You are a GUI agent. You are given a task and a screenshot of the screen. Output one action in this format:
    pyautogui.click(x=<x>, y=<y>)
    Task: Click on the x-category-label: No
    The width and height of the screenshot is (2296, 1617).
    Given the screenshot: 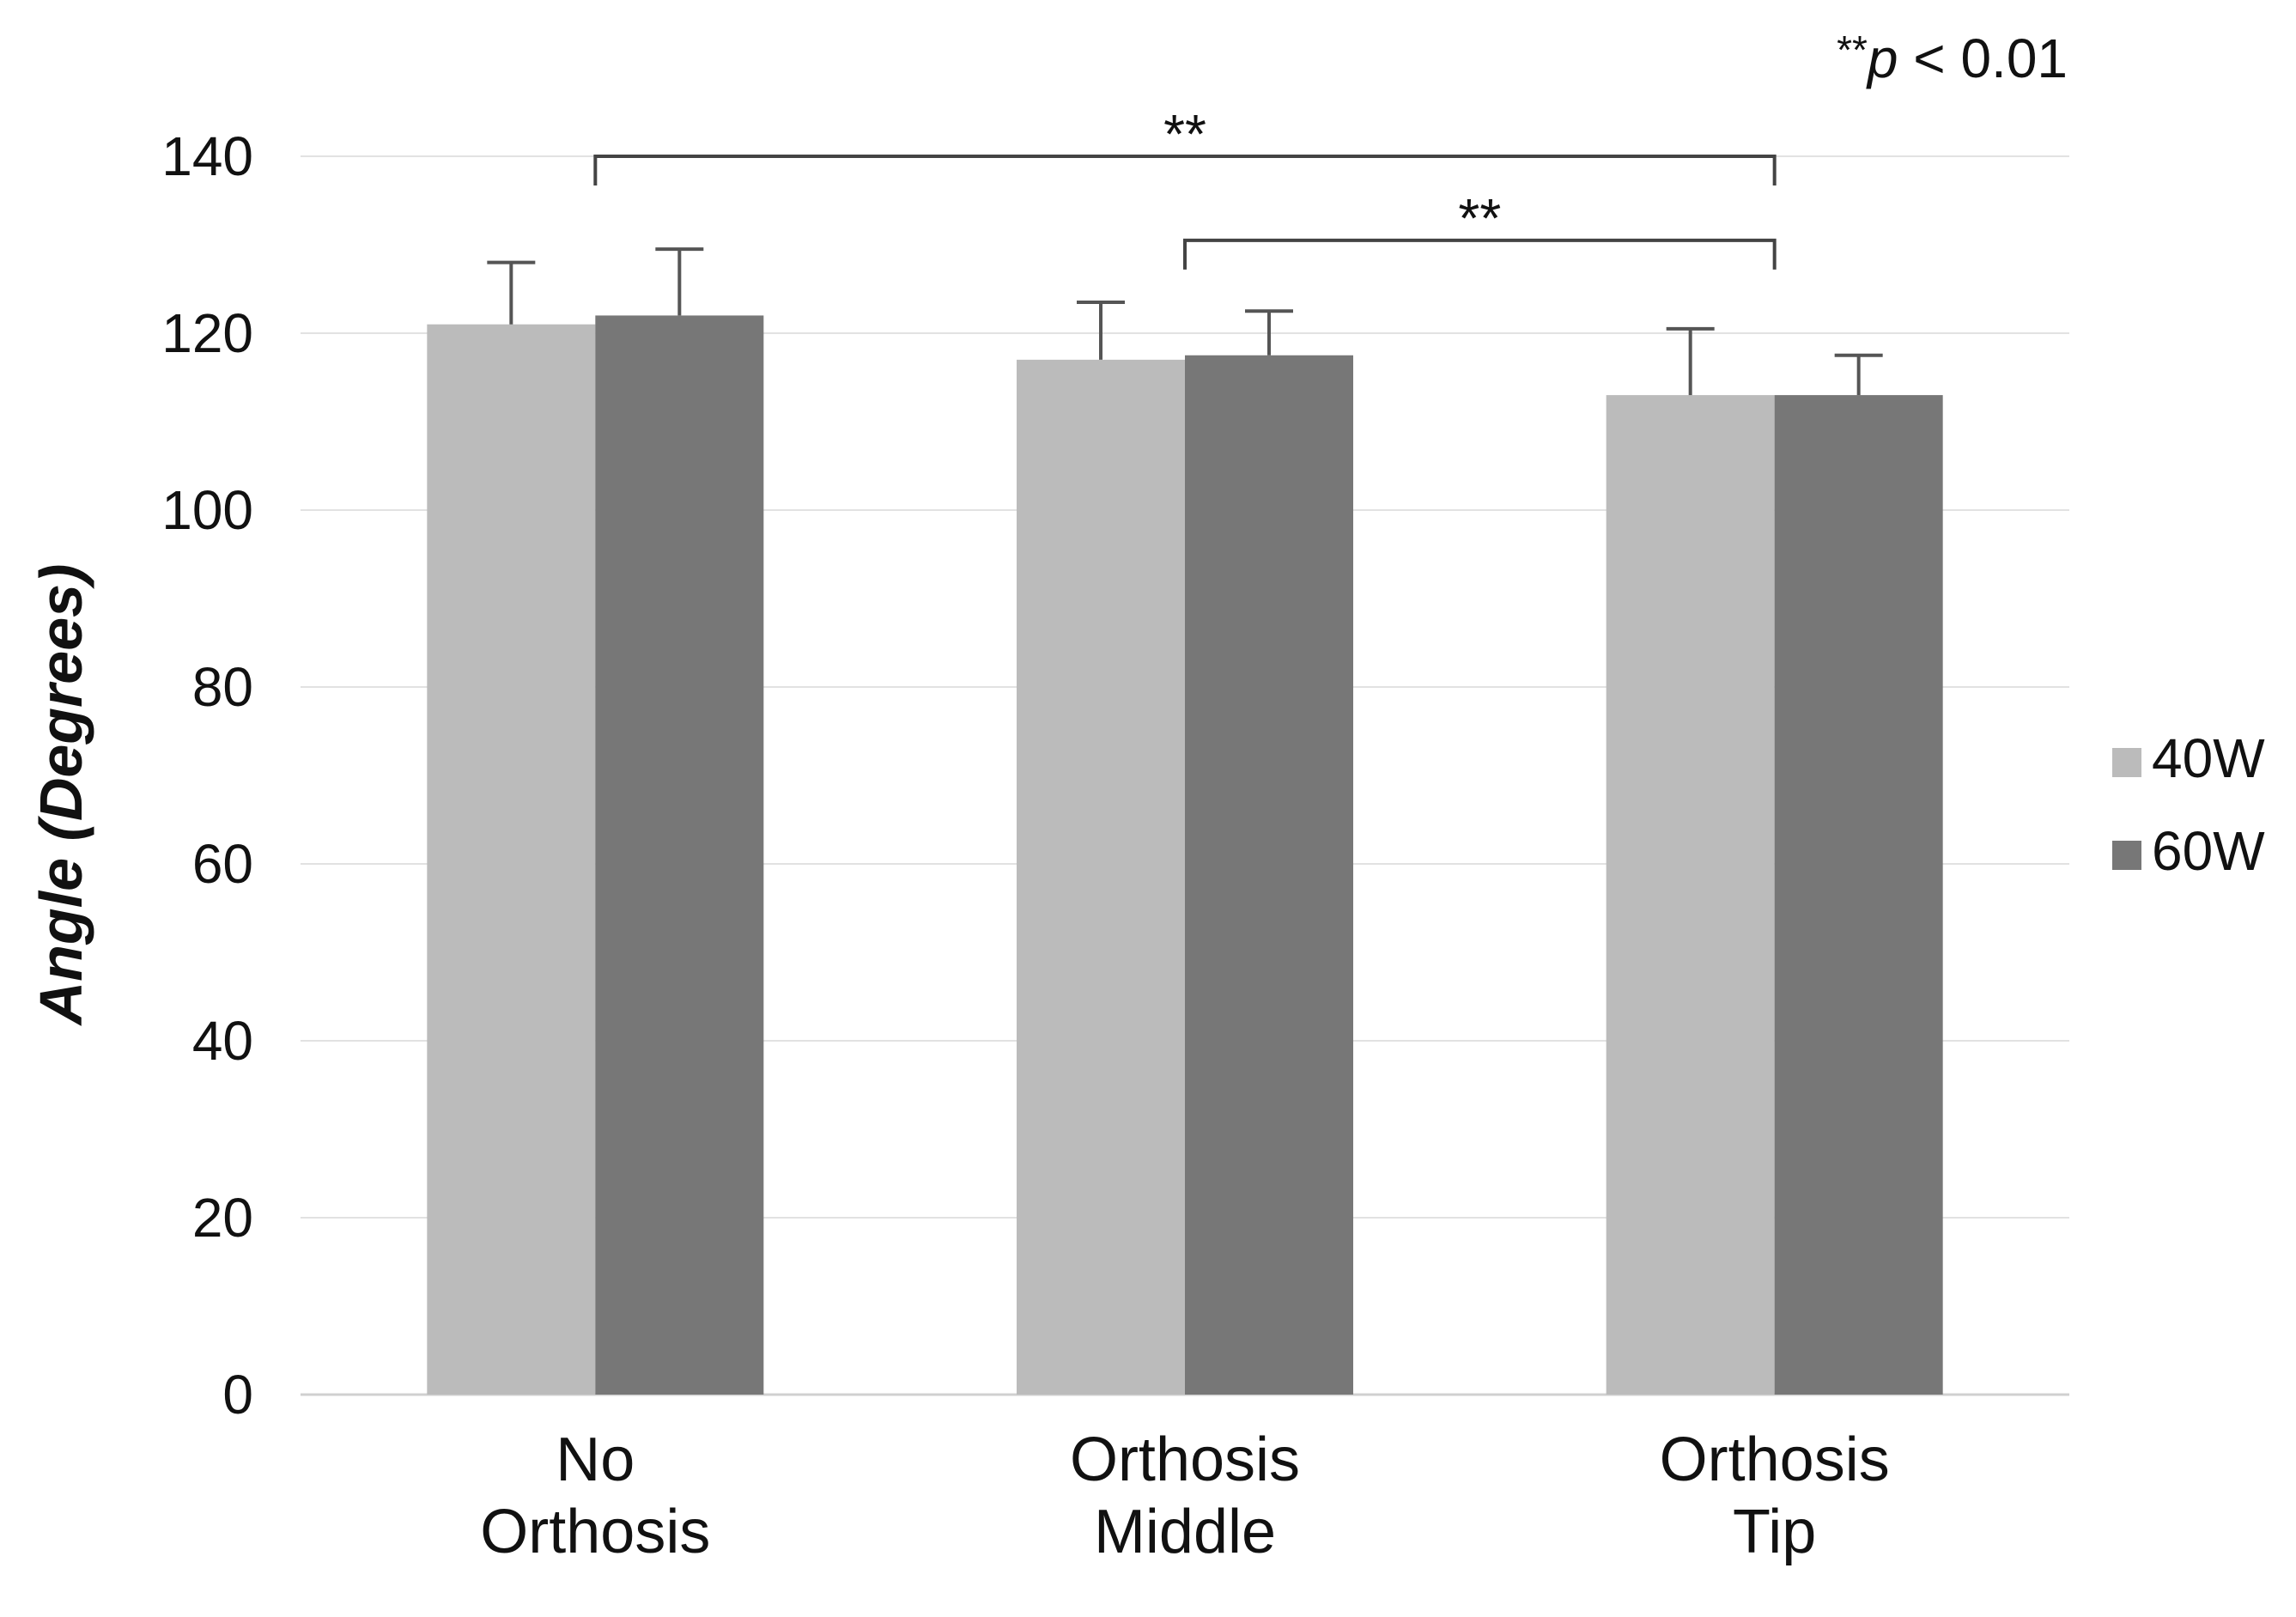 What is the action you would take?
    pyautogui.click(x=595, y=1460)
    